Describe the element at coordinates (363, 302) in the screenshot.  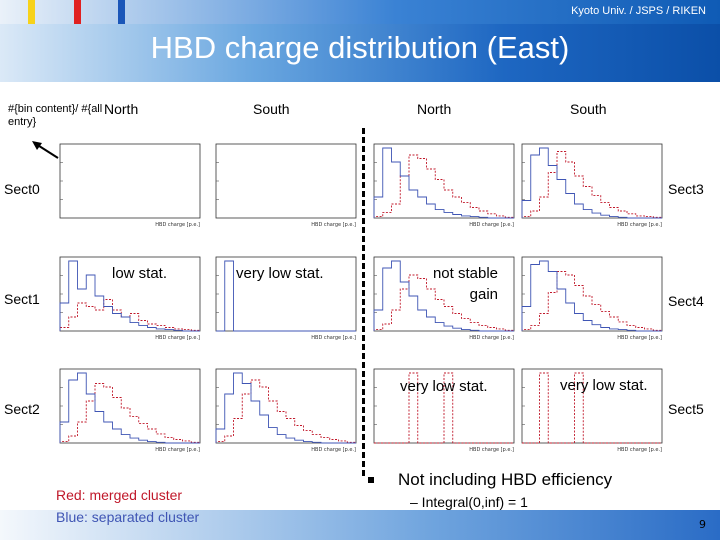
I see `column-divider` at that location.